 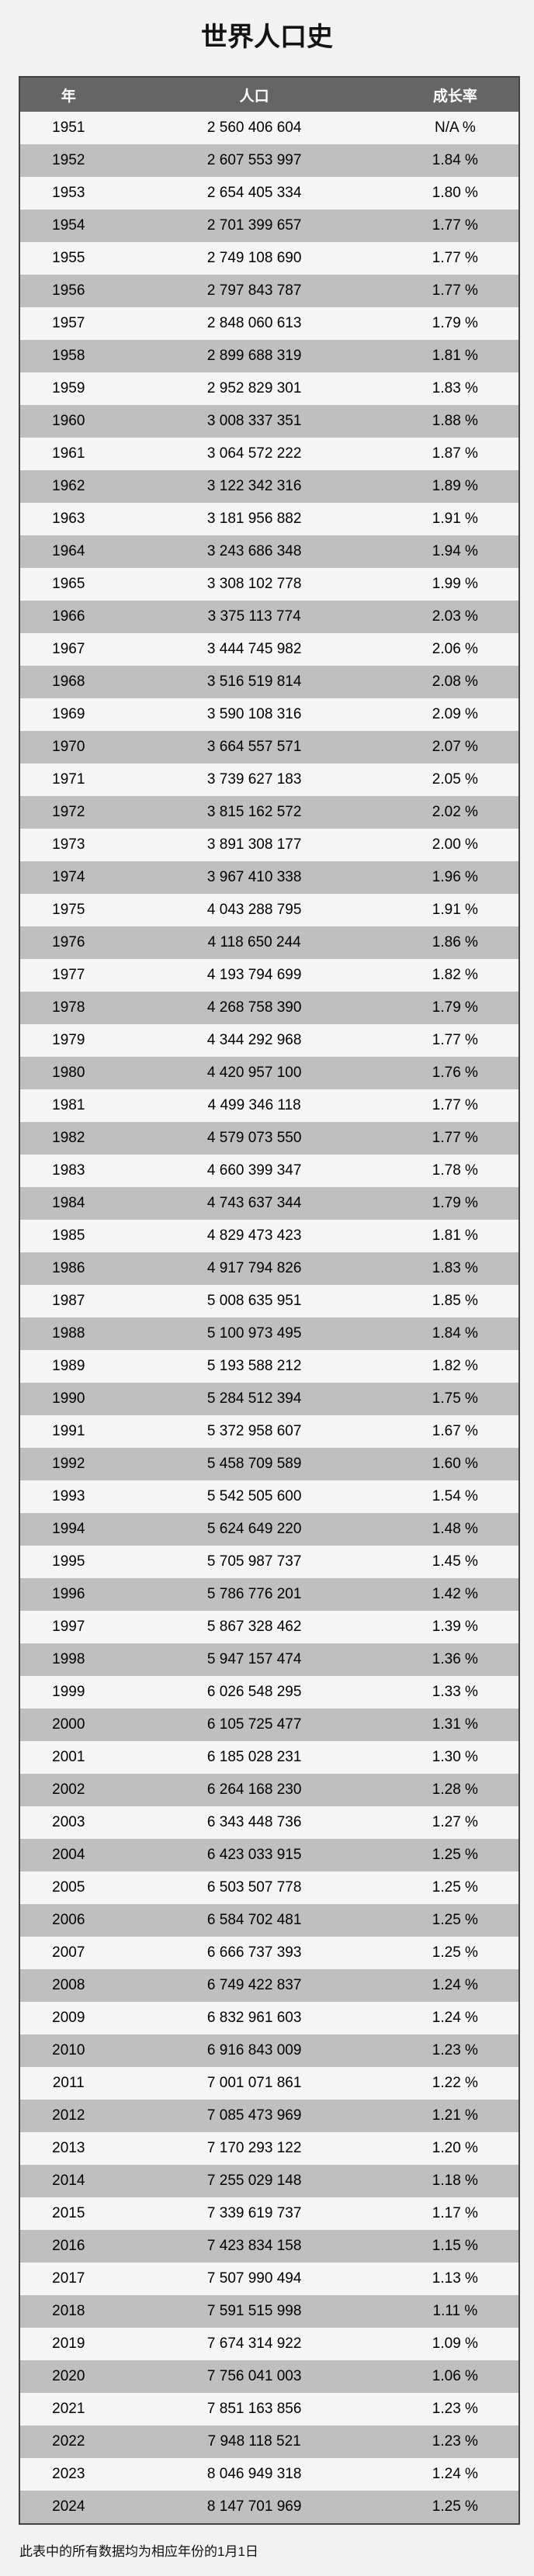 What do you see at coordinates (455, 1170) in the screenshot?
I see `growth-rate-cell: 1.78 %` at bounding box center [455, 1170].